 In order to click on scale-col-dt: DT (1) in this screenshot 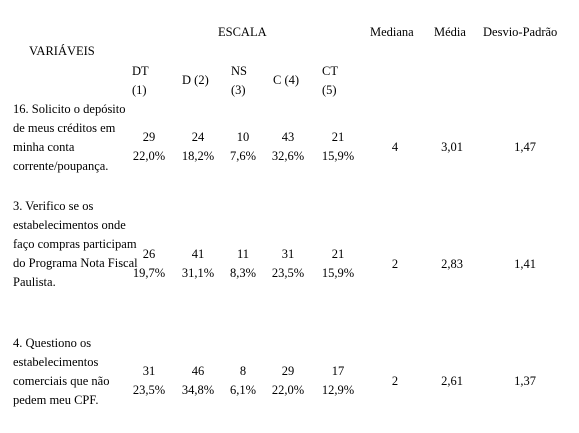, I will do `click(140, 80)`.